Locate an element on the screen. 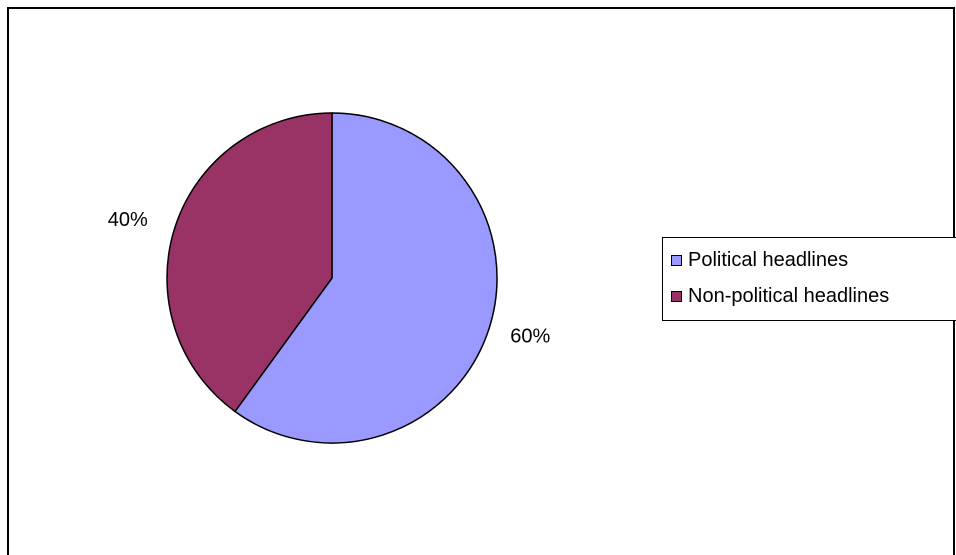 The height and width of the screenshot is (555, 956). legend-swatch-political is located at coordinates (676, 260).